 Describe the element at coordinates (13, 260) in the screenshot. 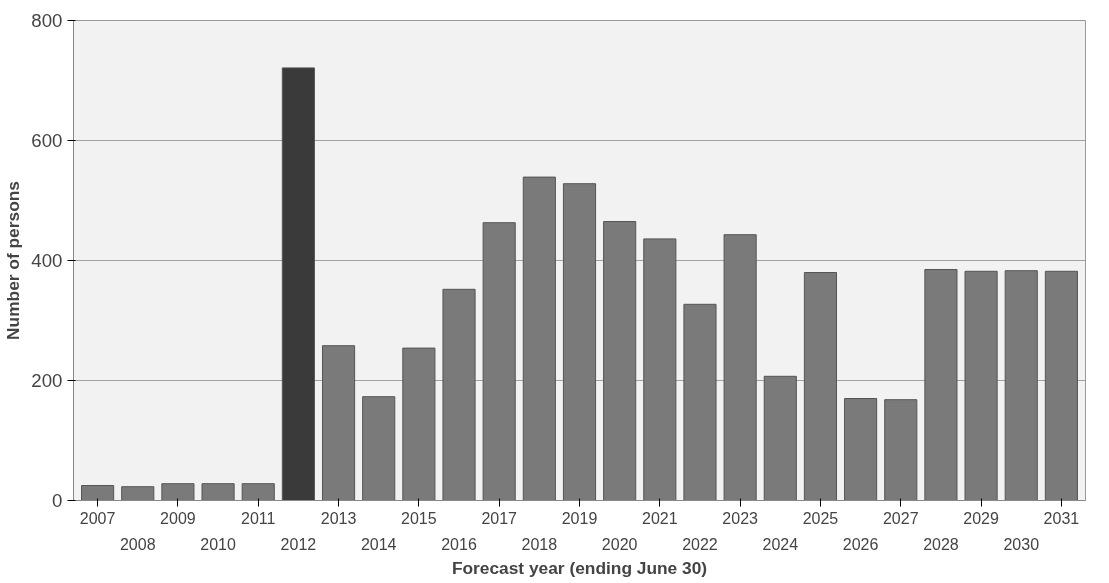

I see `y-axis-title: Number of persons` at that location.